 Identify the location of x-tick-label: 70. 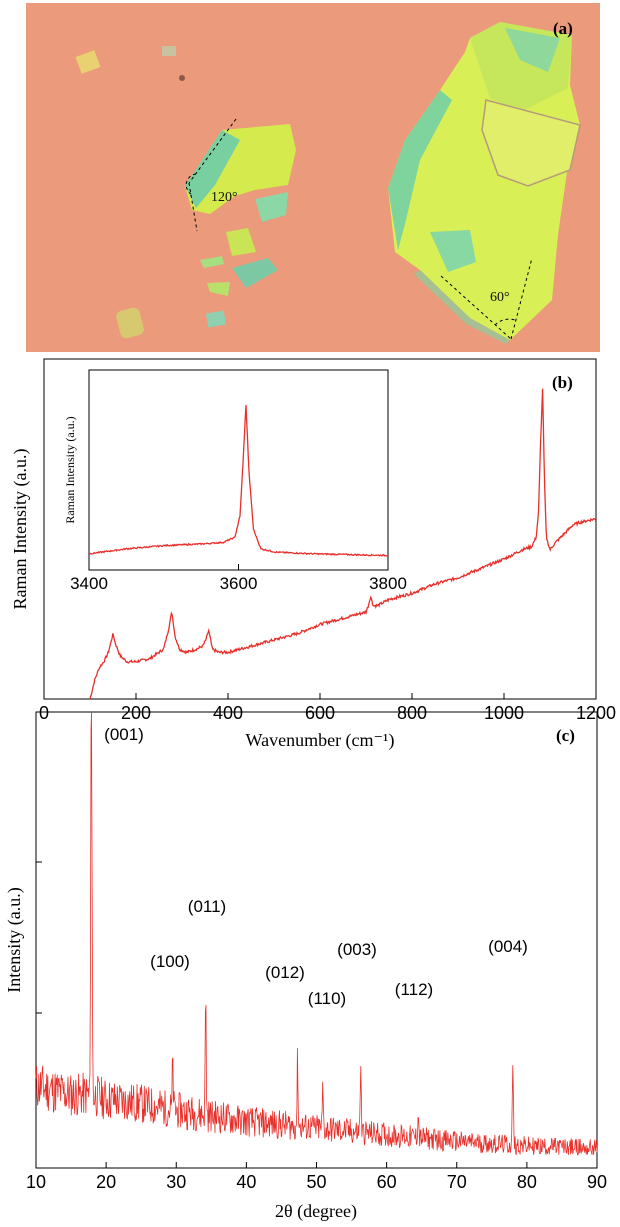
(457, 1182).